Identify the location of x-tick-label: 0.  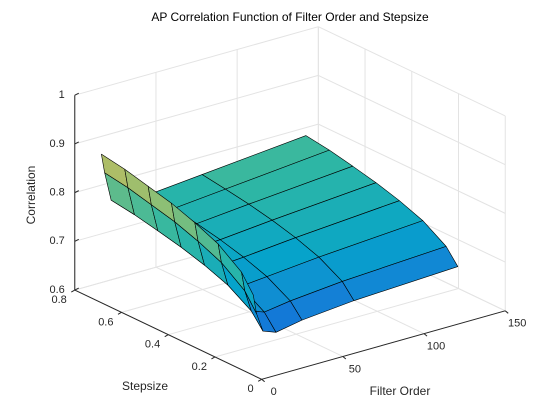
(274, 392).